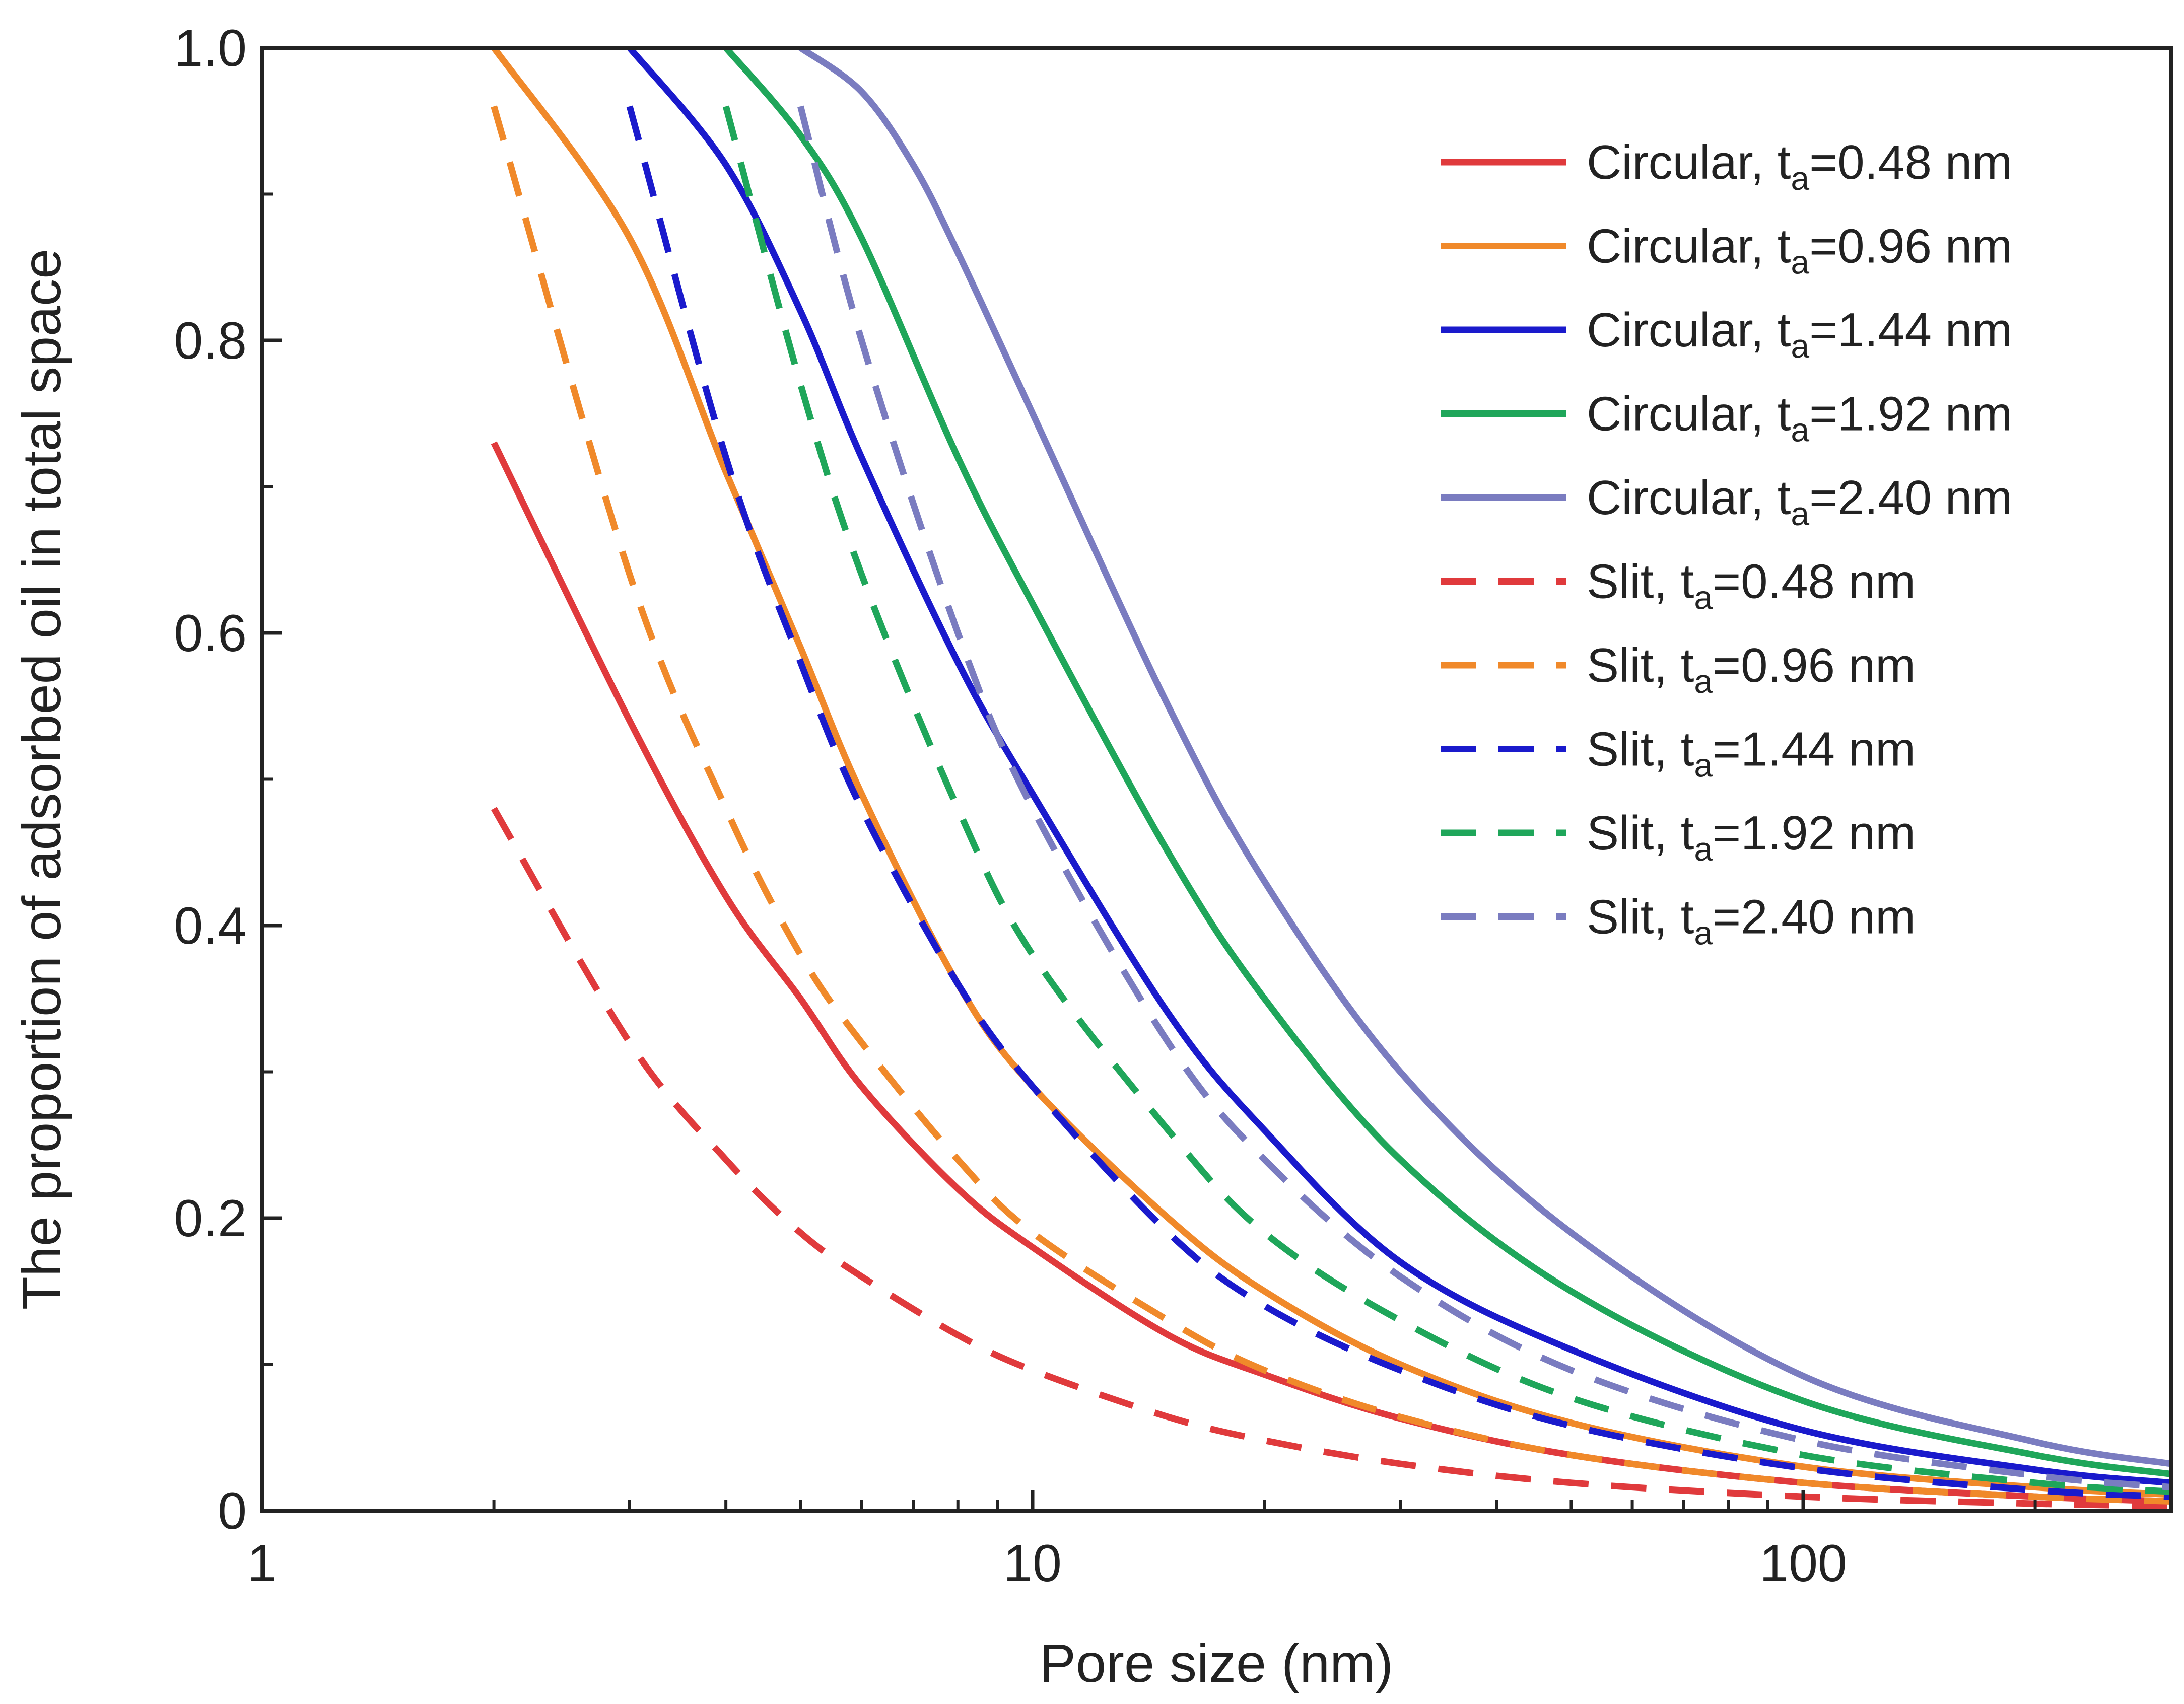 This screenshot has width=2184, height=1704. I want to click on y-tick-label: 0.4, so click(210, 926).